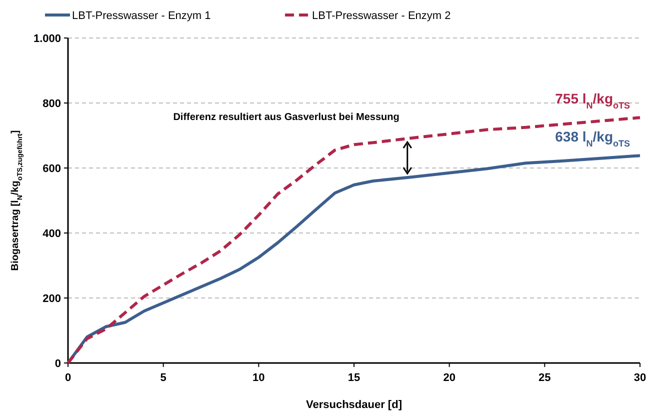 The width and height of the screenshot is (655, 415). I want to click on y-tick-label: 400, so click(51, 234).